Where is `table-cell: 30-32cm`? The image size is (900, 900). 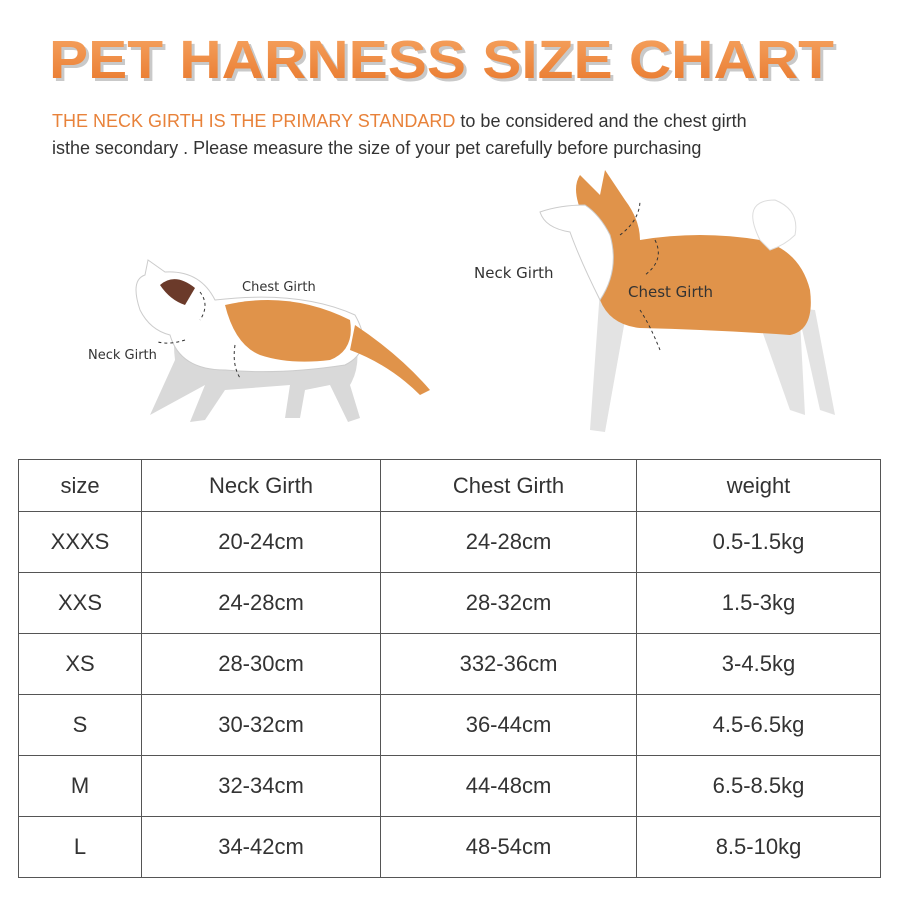
table-cell: 30-32cm is located at coordinates (261, 725).